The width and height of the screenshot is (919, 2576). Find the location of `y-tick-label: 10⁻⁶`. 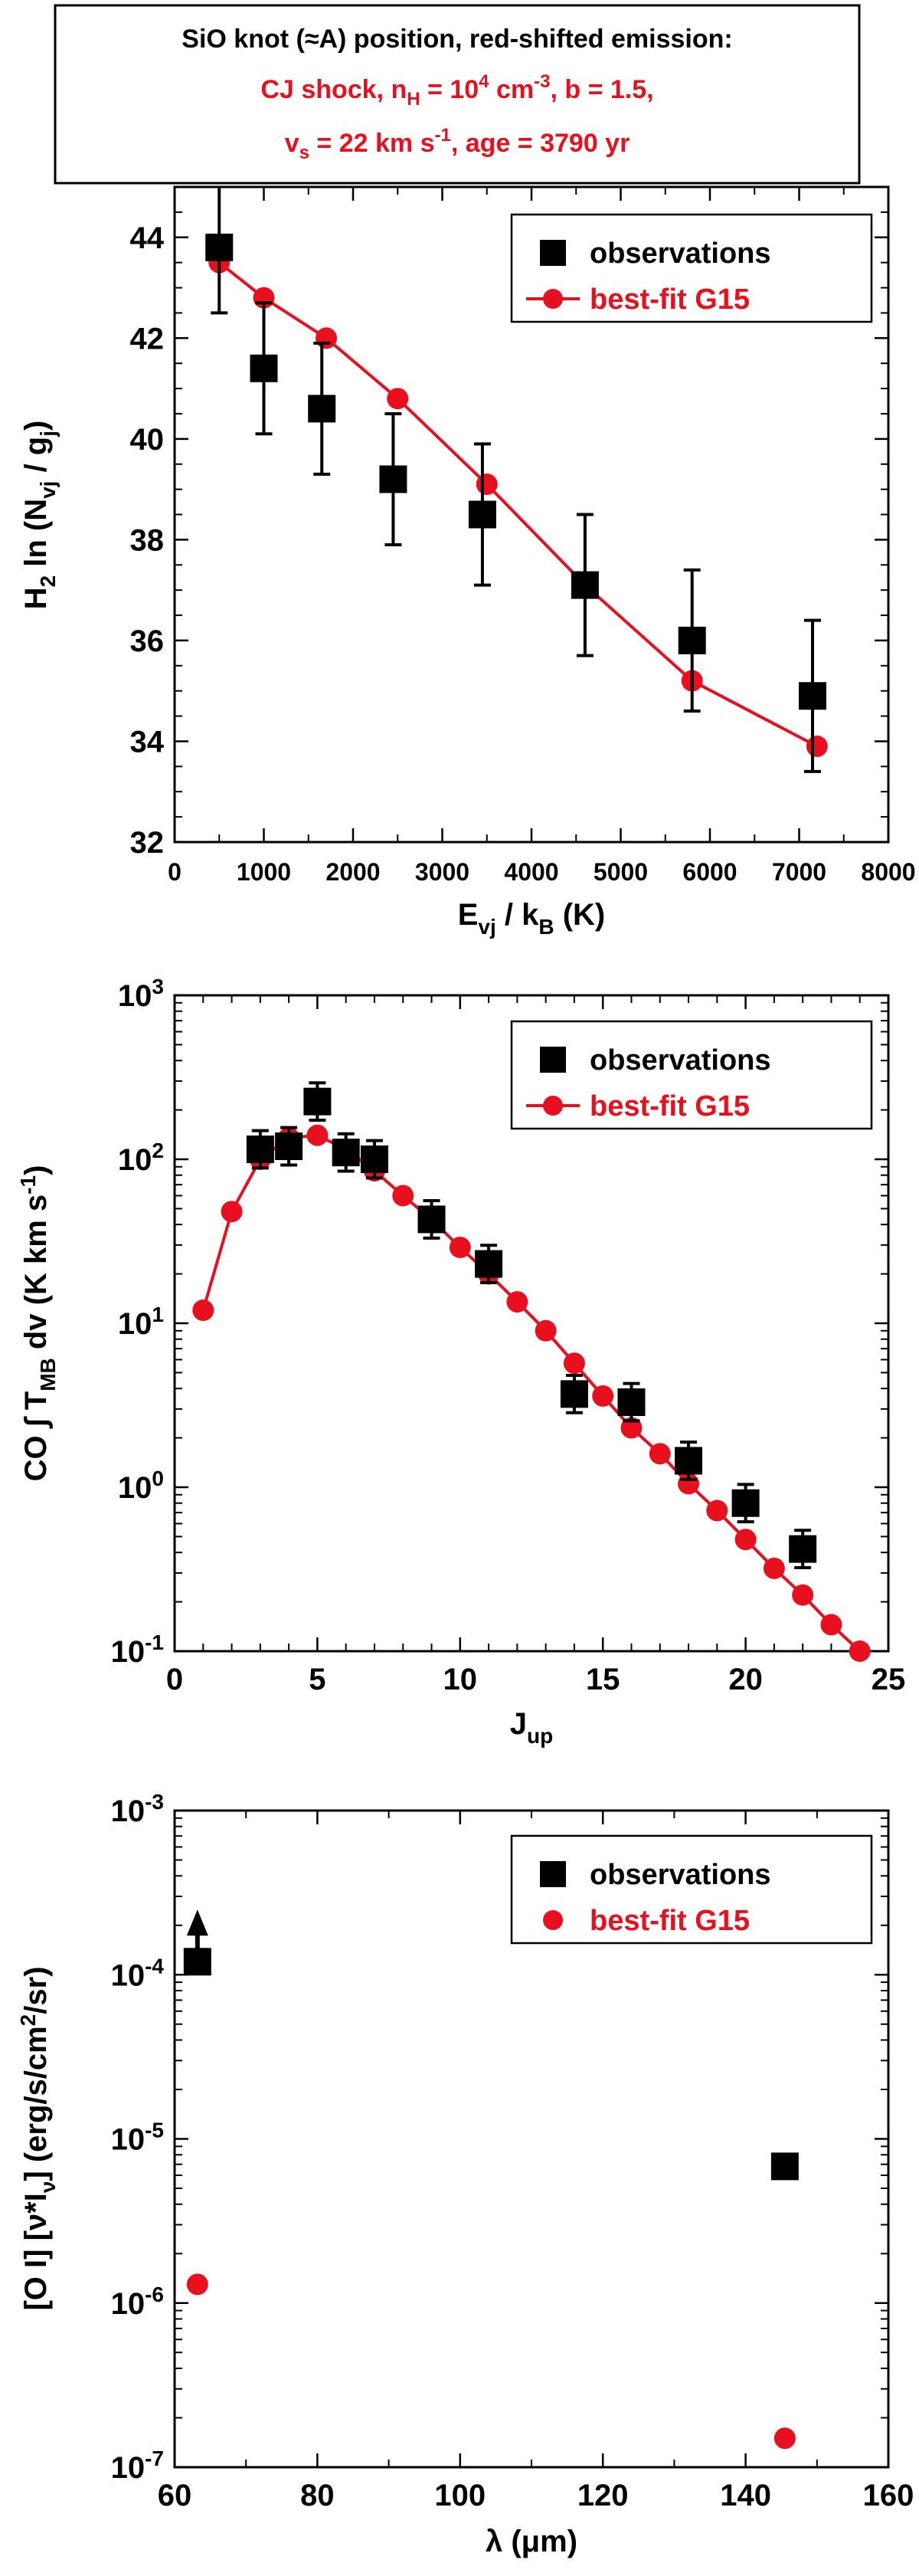

y-tick-label: 10⁻⁶ is located at coordinates (138, 2302).